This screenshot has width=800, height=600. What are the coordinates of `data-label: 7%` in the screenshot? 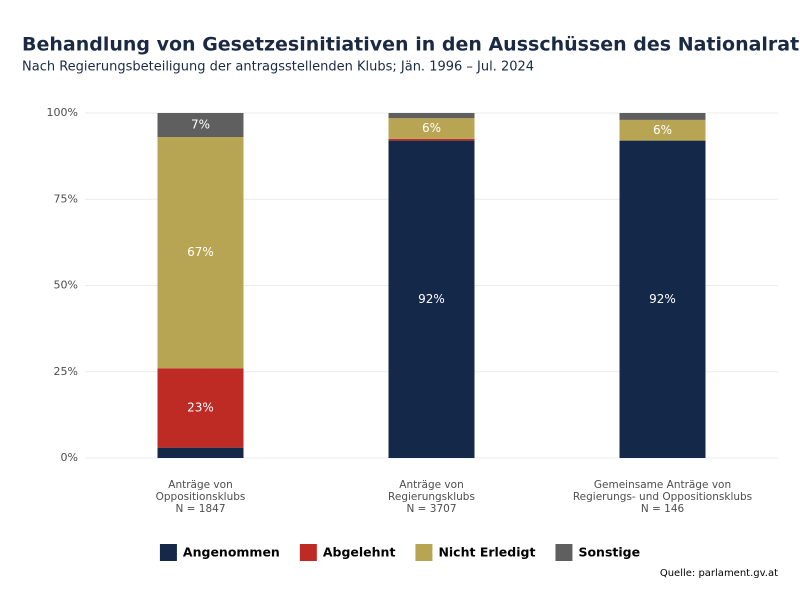 It's located at (200, 125).